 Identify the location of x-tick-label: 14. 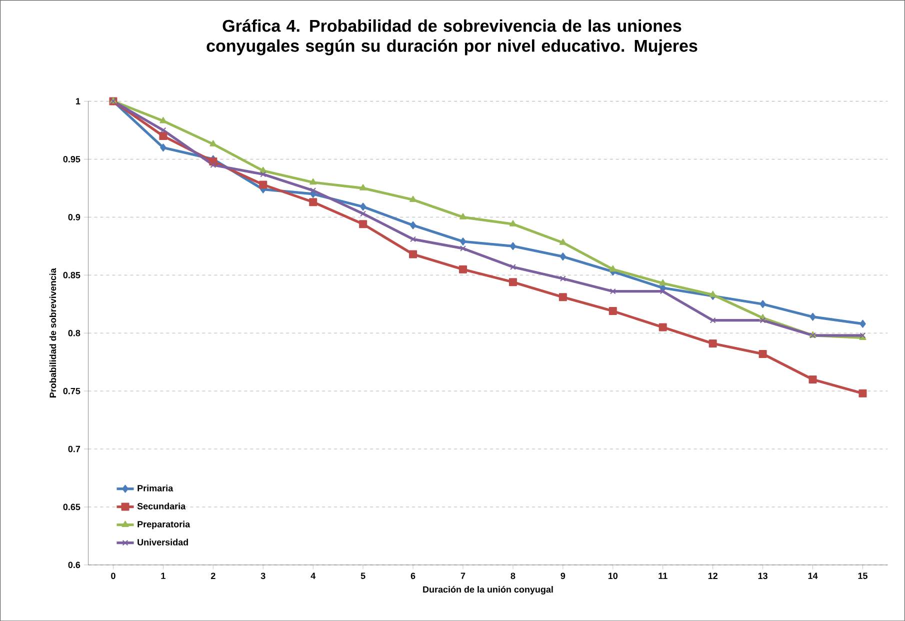
(813, 575).